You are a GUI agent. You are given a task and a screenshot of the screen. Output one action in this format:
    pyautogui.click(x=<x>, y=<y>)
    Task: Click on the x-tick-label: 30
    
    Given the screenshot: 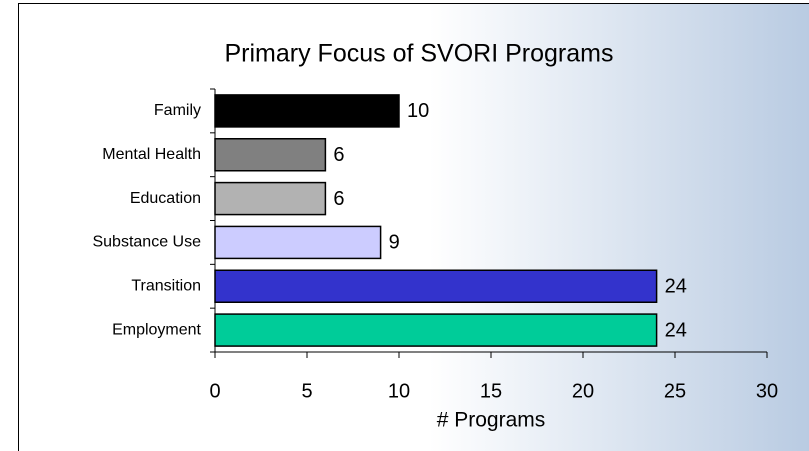 What is the action you would take?
    pyautogui.click(x=767, y=391)
    